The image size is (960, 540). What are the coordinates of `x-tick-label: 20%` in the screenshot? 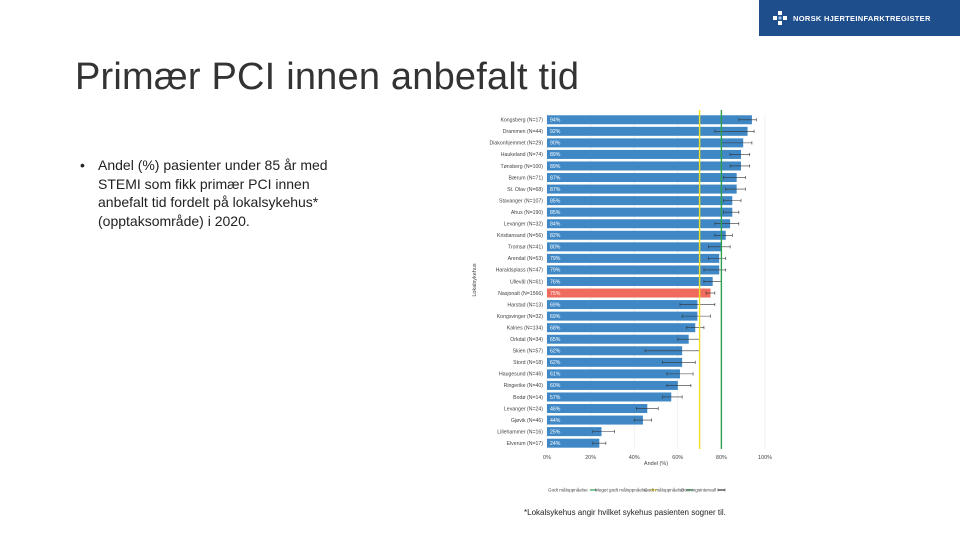 It's located at (590, 458).